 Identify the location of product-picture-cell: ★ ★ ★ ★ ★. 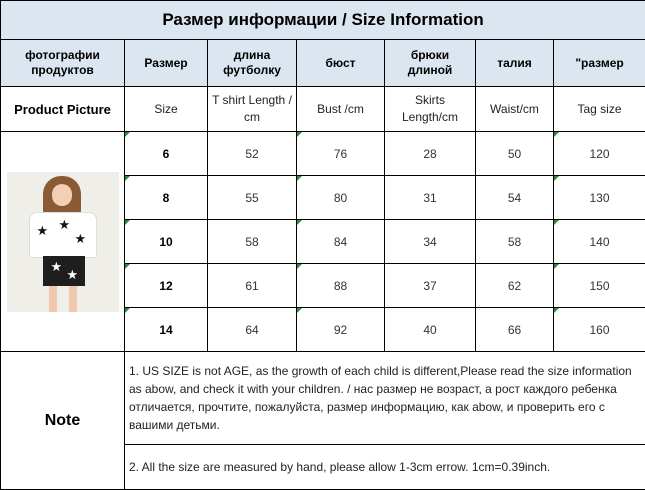
(63, 242).